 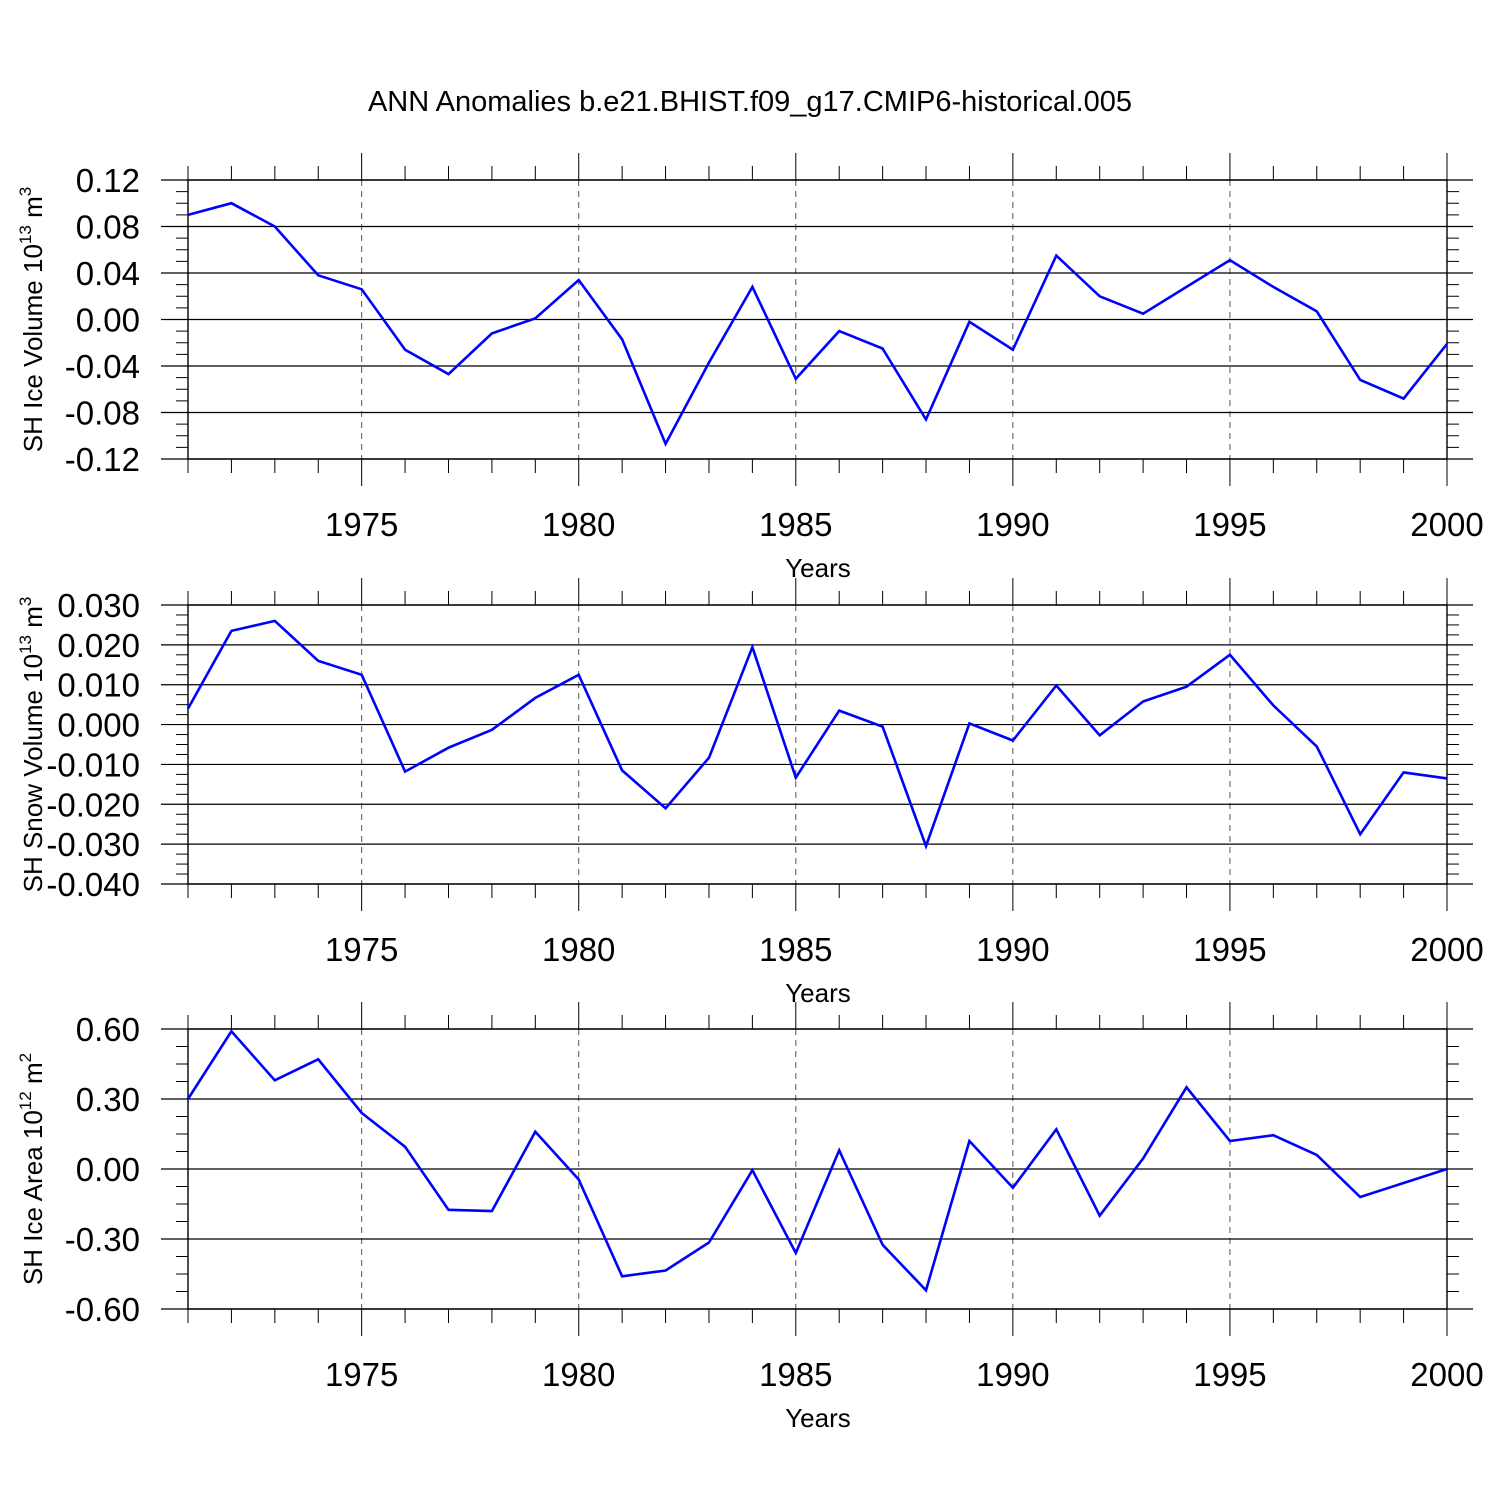 What do you see at coordinates (32, 319) in the screenshot?
I see `y-axis-title: SH Ice Volume 1013 m3` at bounding box center [32, 319].